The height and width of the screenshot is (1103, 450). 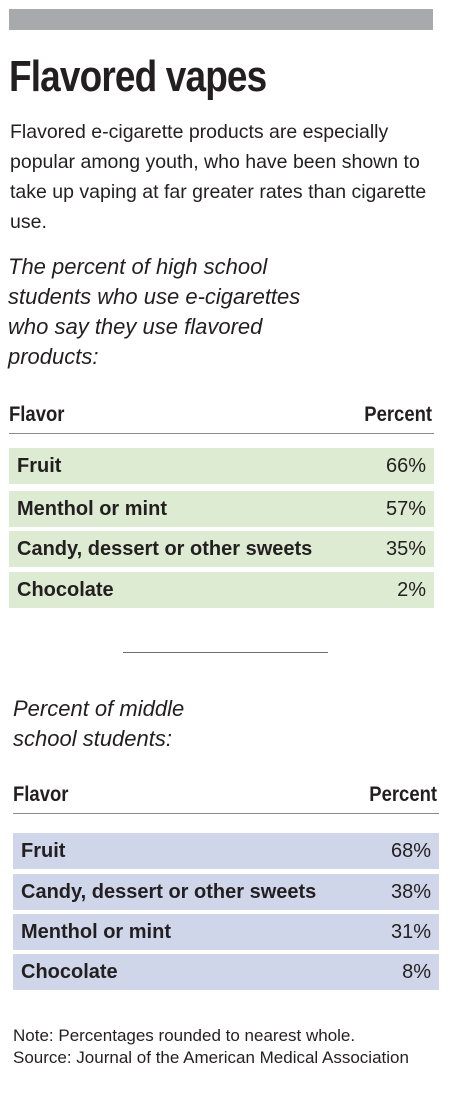 I want to click on row-value: 66%, so click(x=405, y=466).